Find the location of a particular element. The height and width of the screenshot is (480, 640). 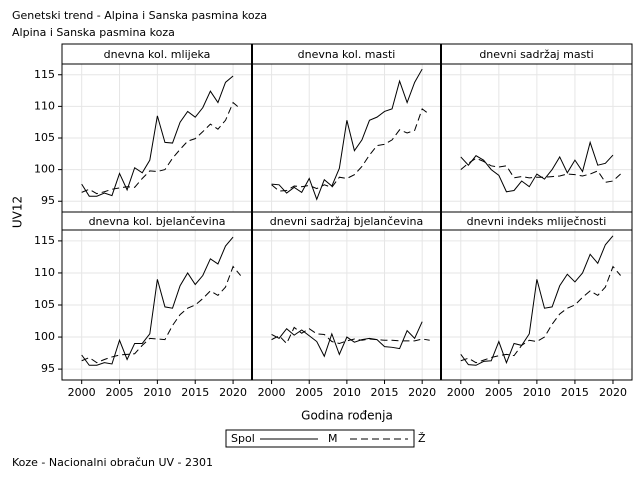

legend-label: Ž is located at coordinates (422, 438).